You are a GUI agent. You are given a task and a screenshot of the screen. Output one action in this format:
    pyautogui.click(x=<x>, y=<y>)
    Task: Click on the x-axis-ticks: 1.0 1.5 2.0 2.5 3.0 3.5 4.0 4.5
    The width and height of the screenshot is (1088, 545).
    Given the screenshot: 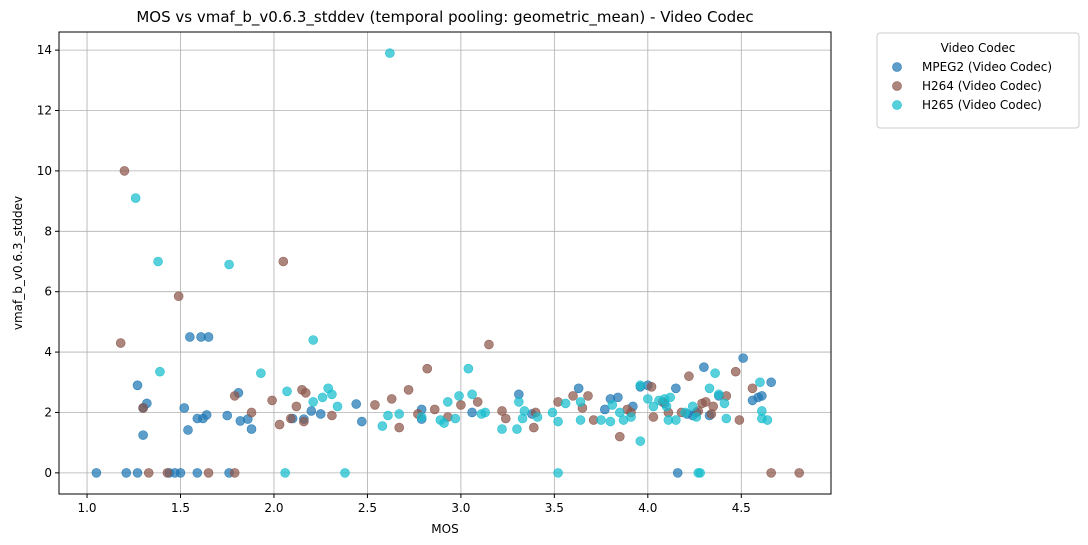 What is the action you would take?
    pyautogui.click(x=414, y=504)
    